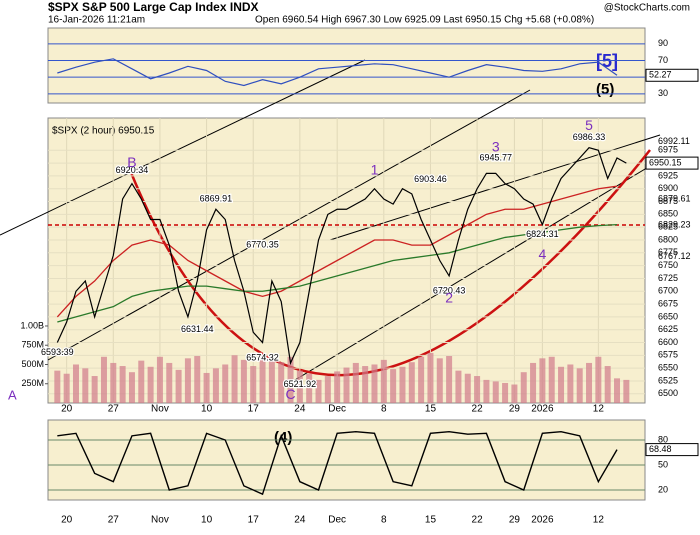 This screenshot has width=700, height=535. I want to click on point-label: 6920.34, so click(132, 170).